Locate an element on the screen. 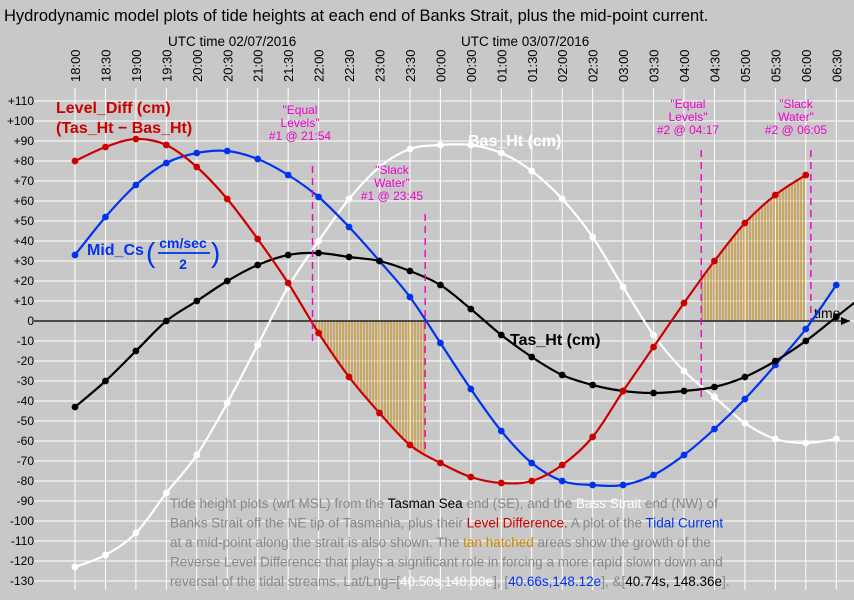 This screenshot has height=600, width=854. x-tick-label: 01:30 is located at coordinates (532, 65).